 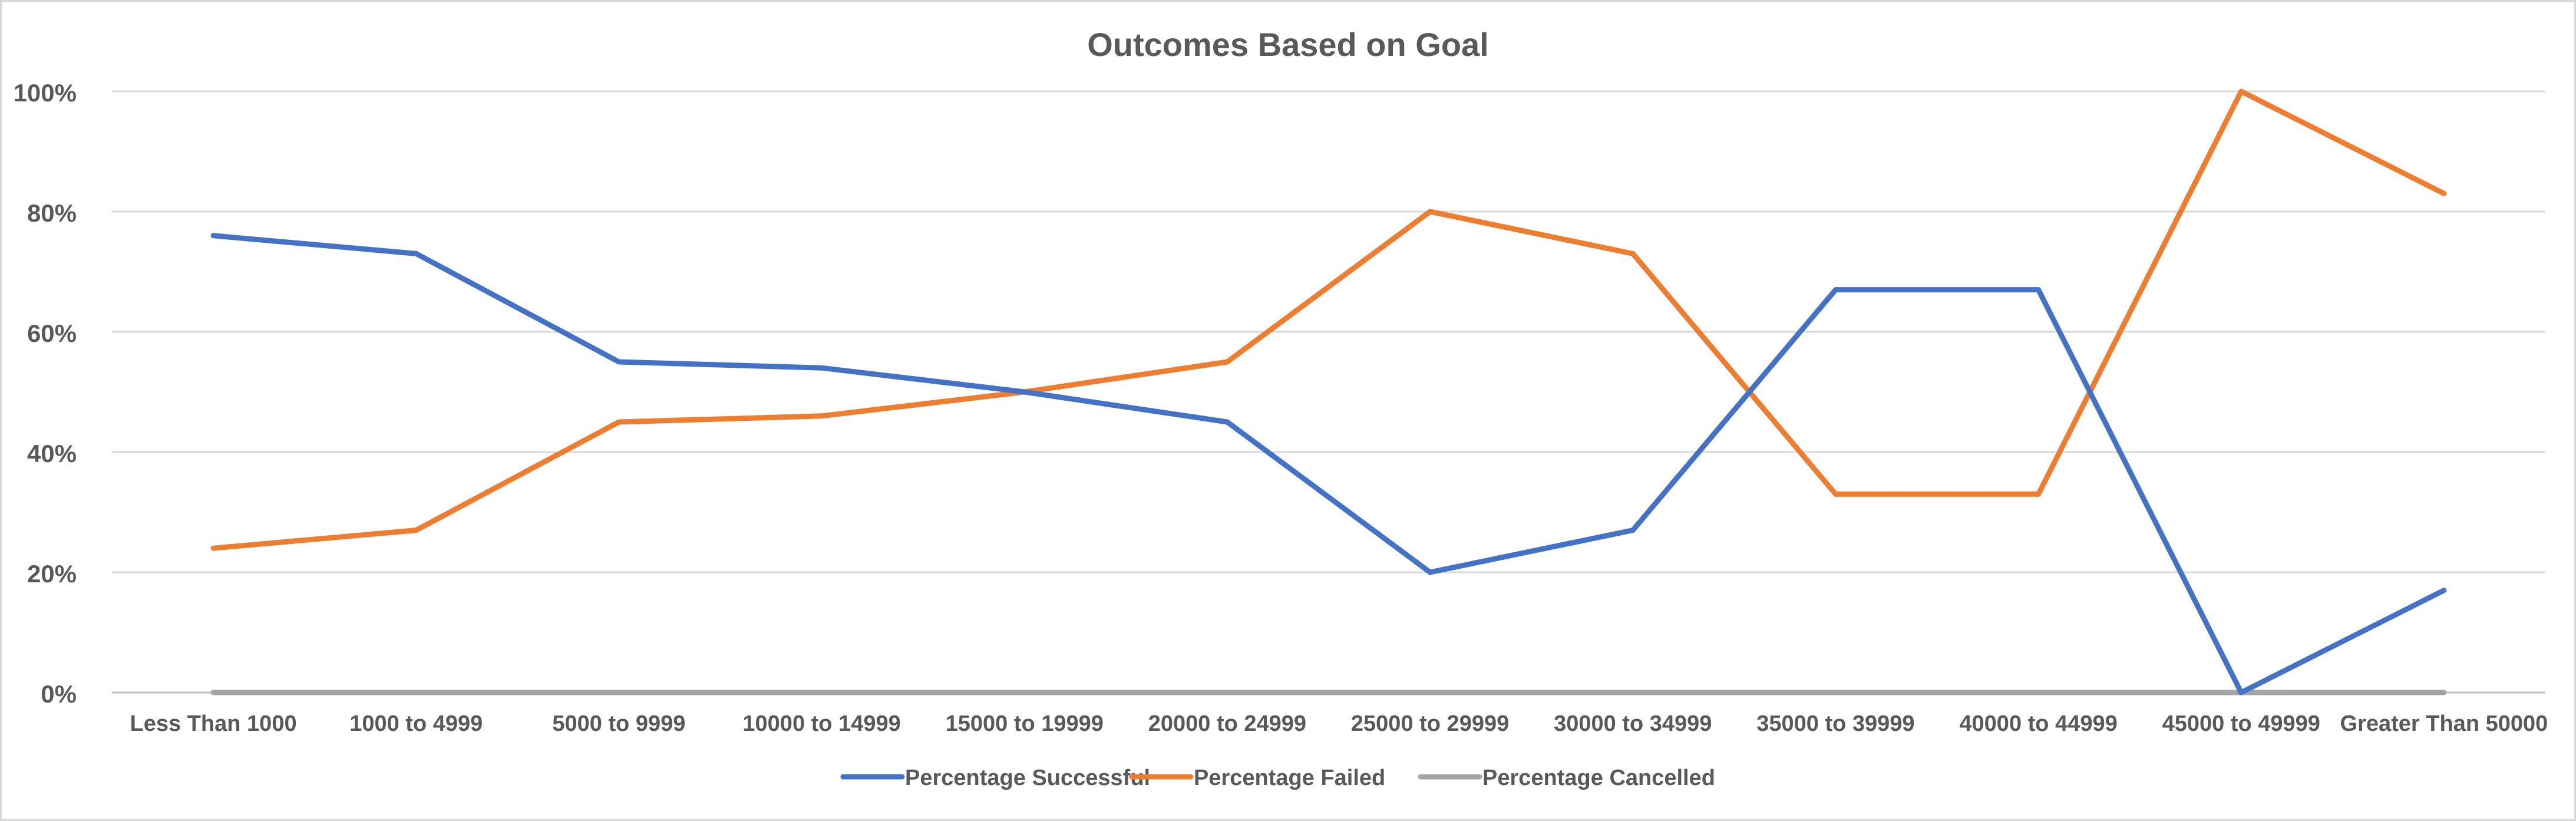 What do you see at coordinates (52, 213) in the screenshot?
I see `y-tick-label: 80%` at bounding box center [52, 213].